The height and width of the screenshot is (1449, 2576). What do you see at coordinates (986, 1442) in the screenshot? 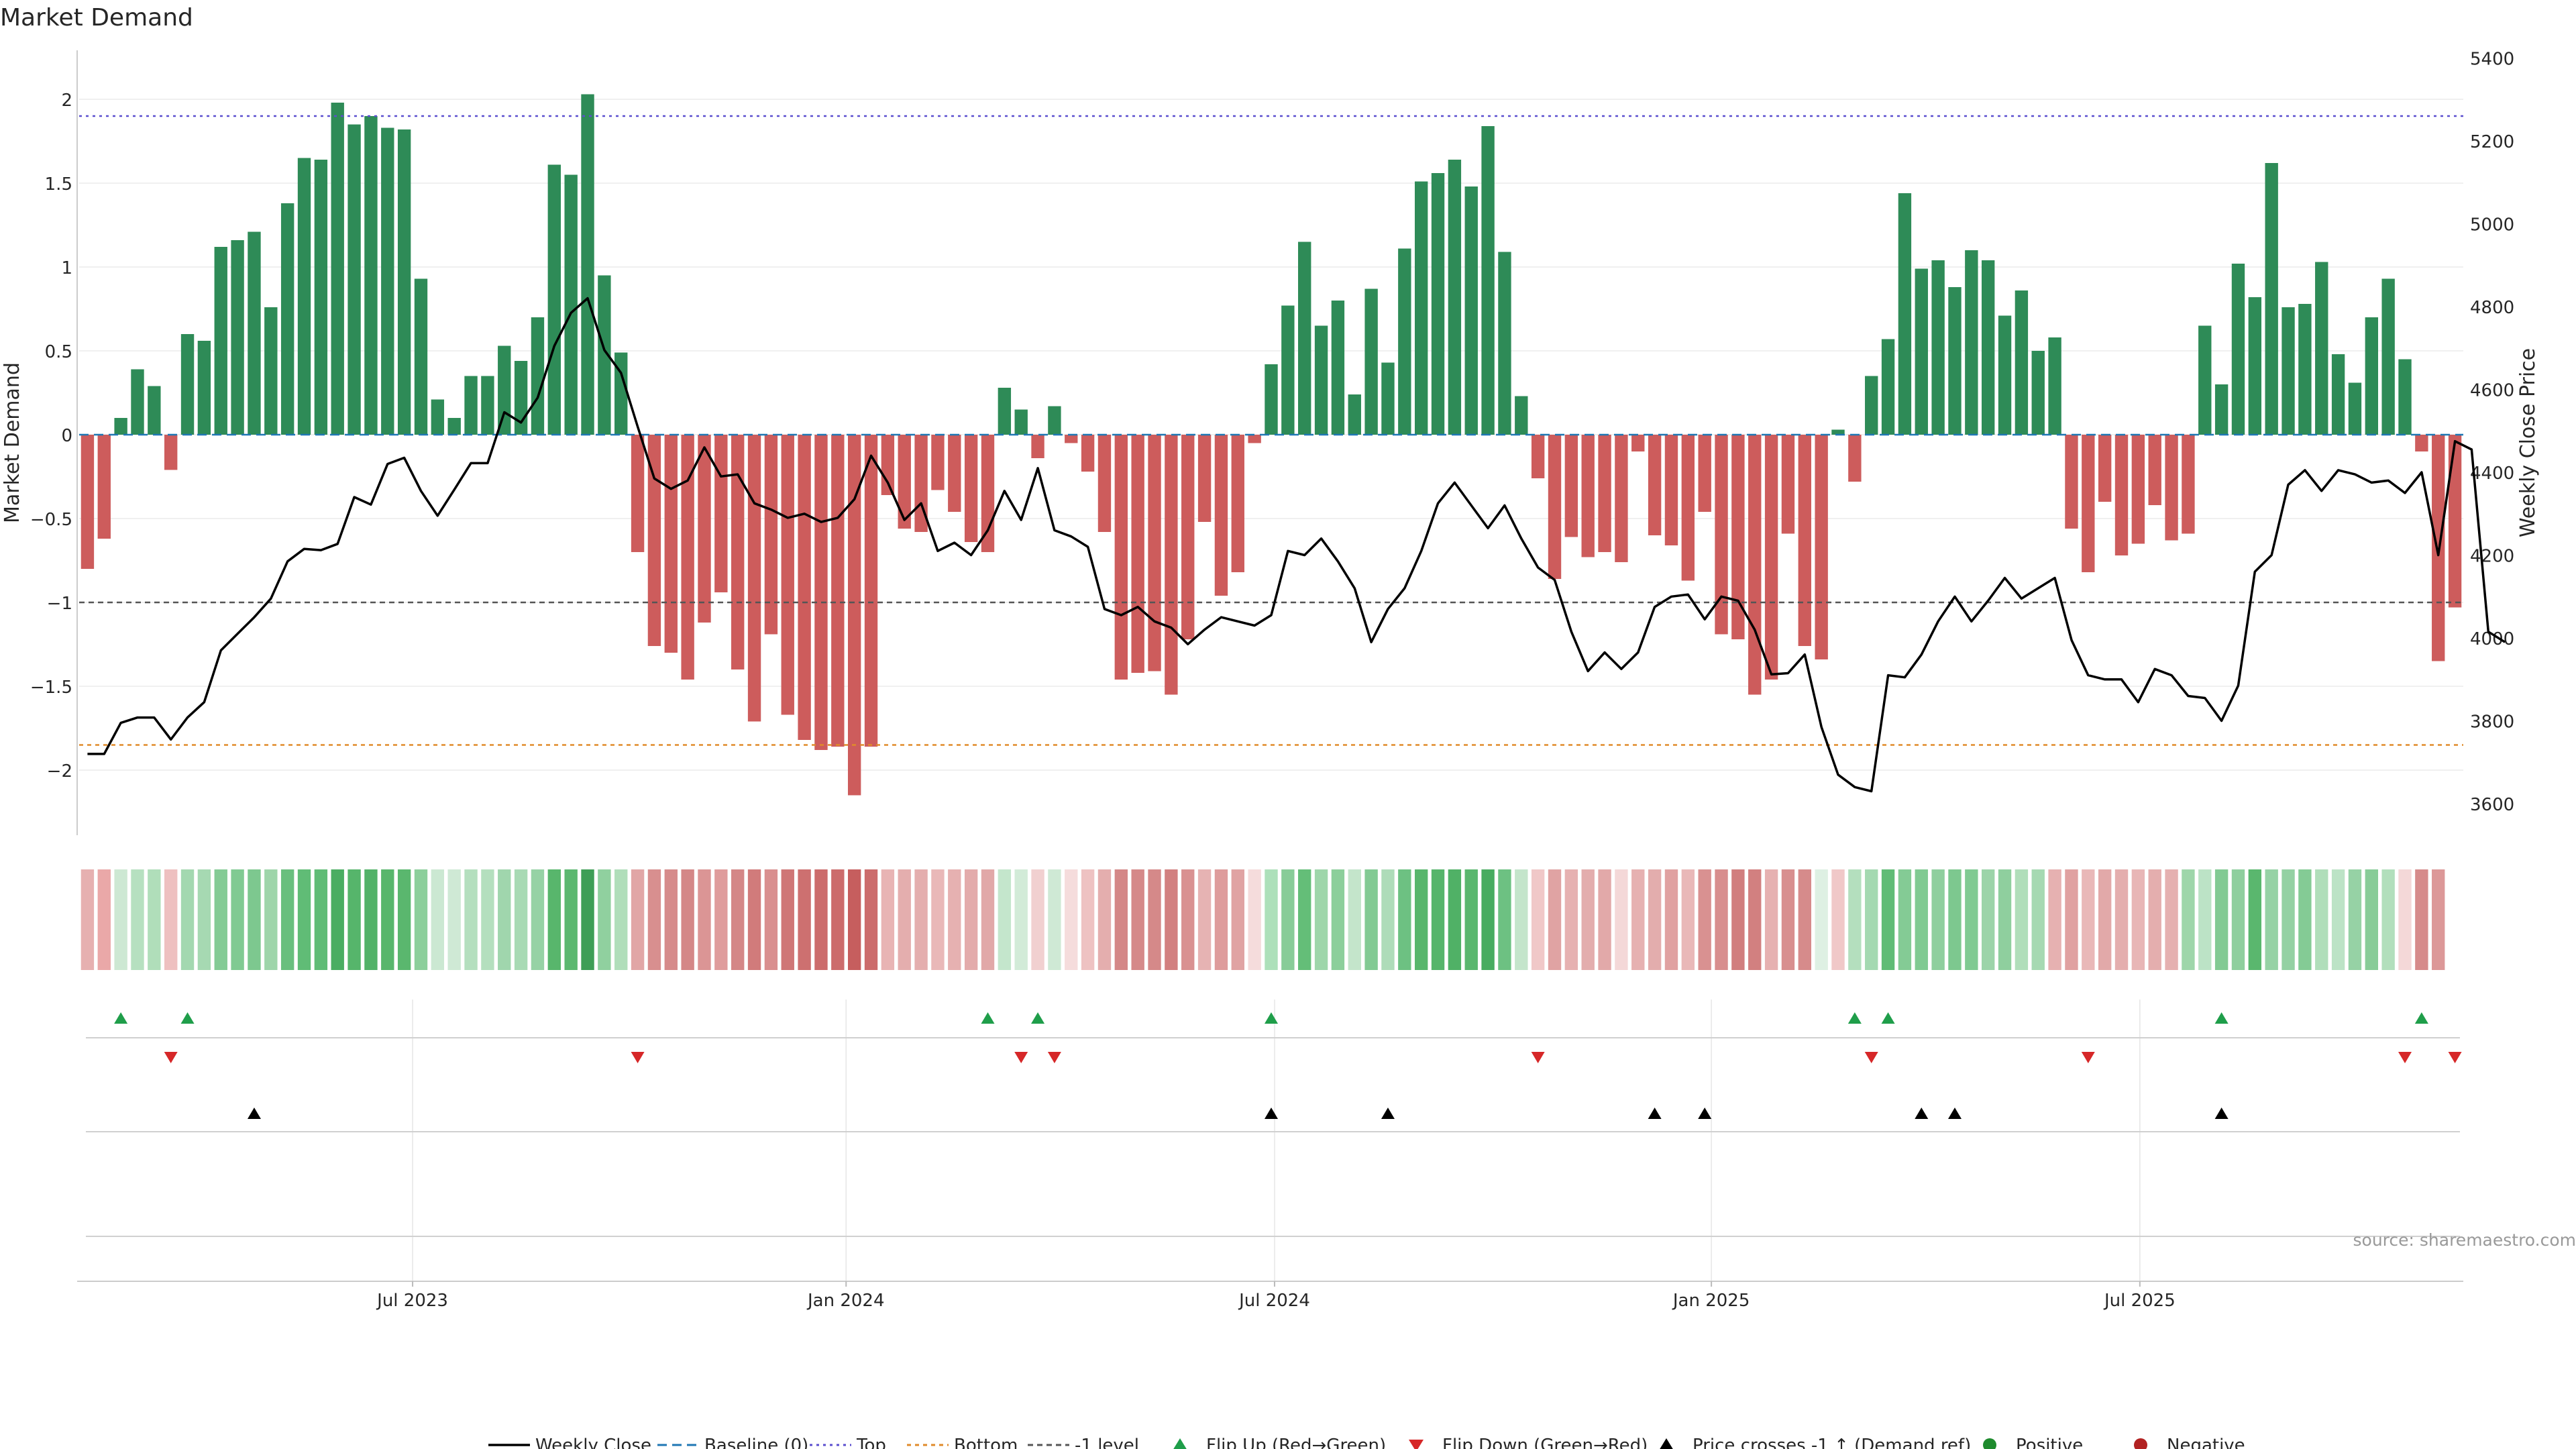
I see `legend-label: Bottom` at bounding box center [986, 1442].